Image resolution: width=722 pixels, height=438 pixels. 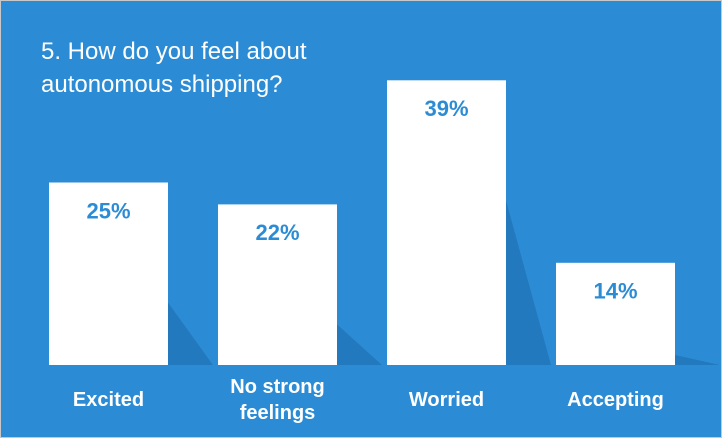 I want to click on value-label: 25%, so click(x=108, y=210).